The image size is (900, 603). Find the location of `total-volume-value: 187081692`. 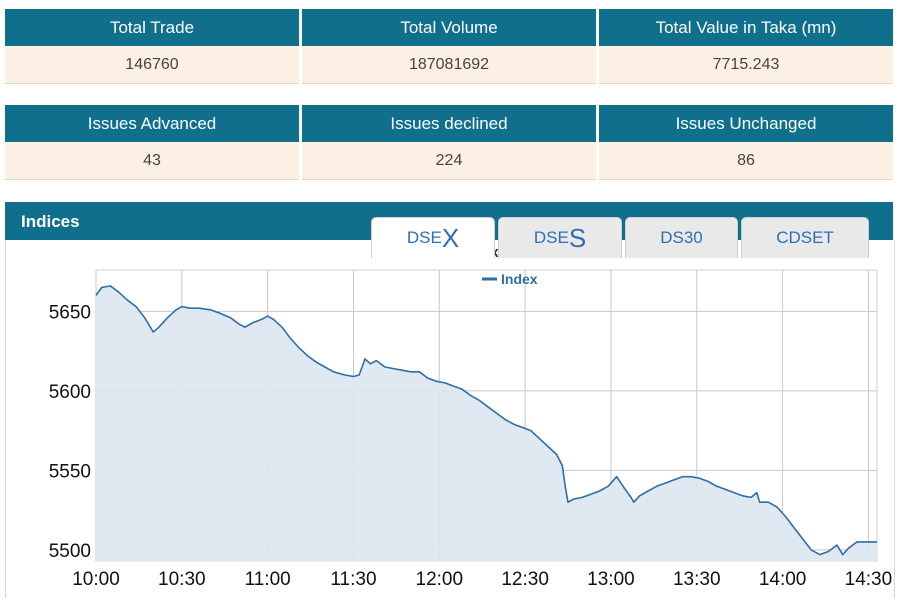

total-volume-value: 187081692 is located at coordinates (449, 65).